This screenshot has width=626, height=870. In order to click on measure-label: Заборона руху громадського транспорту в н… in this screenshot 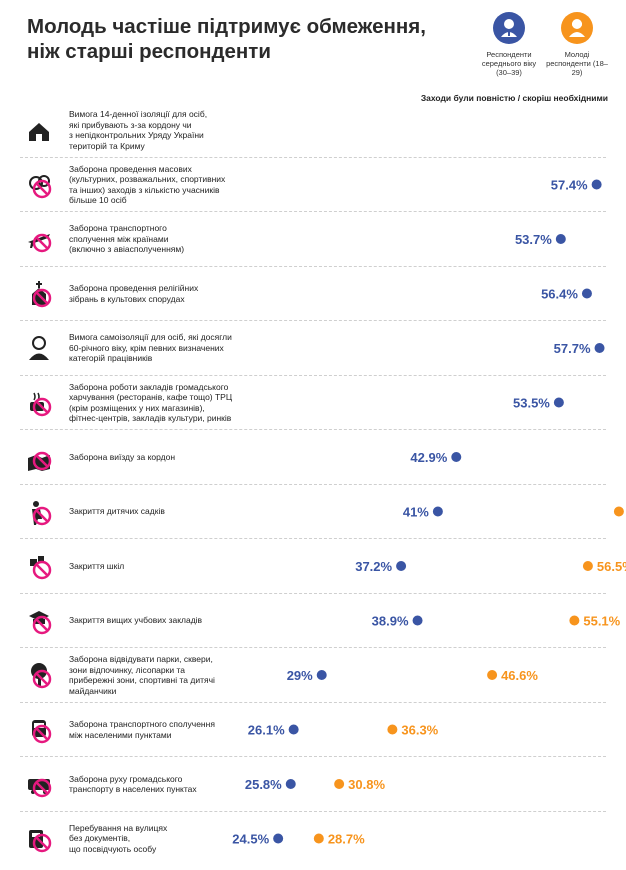, I will do `click(169, 784)`.